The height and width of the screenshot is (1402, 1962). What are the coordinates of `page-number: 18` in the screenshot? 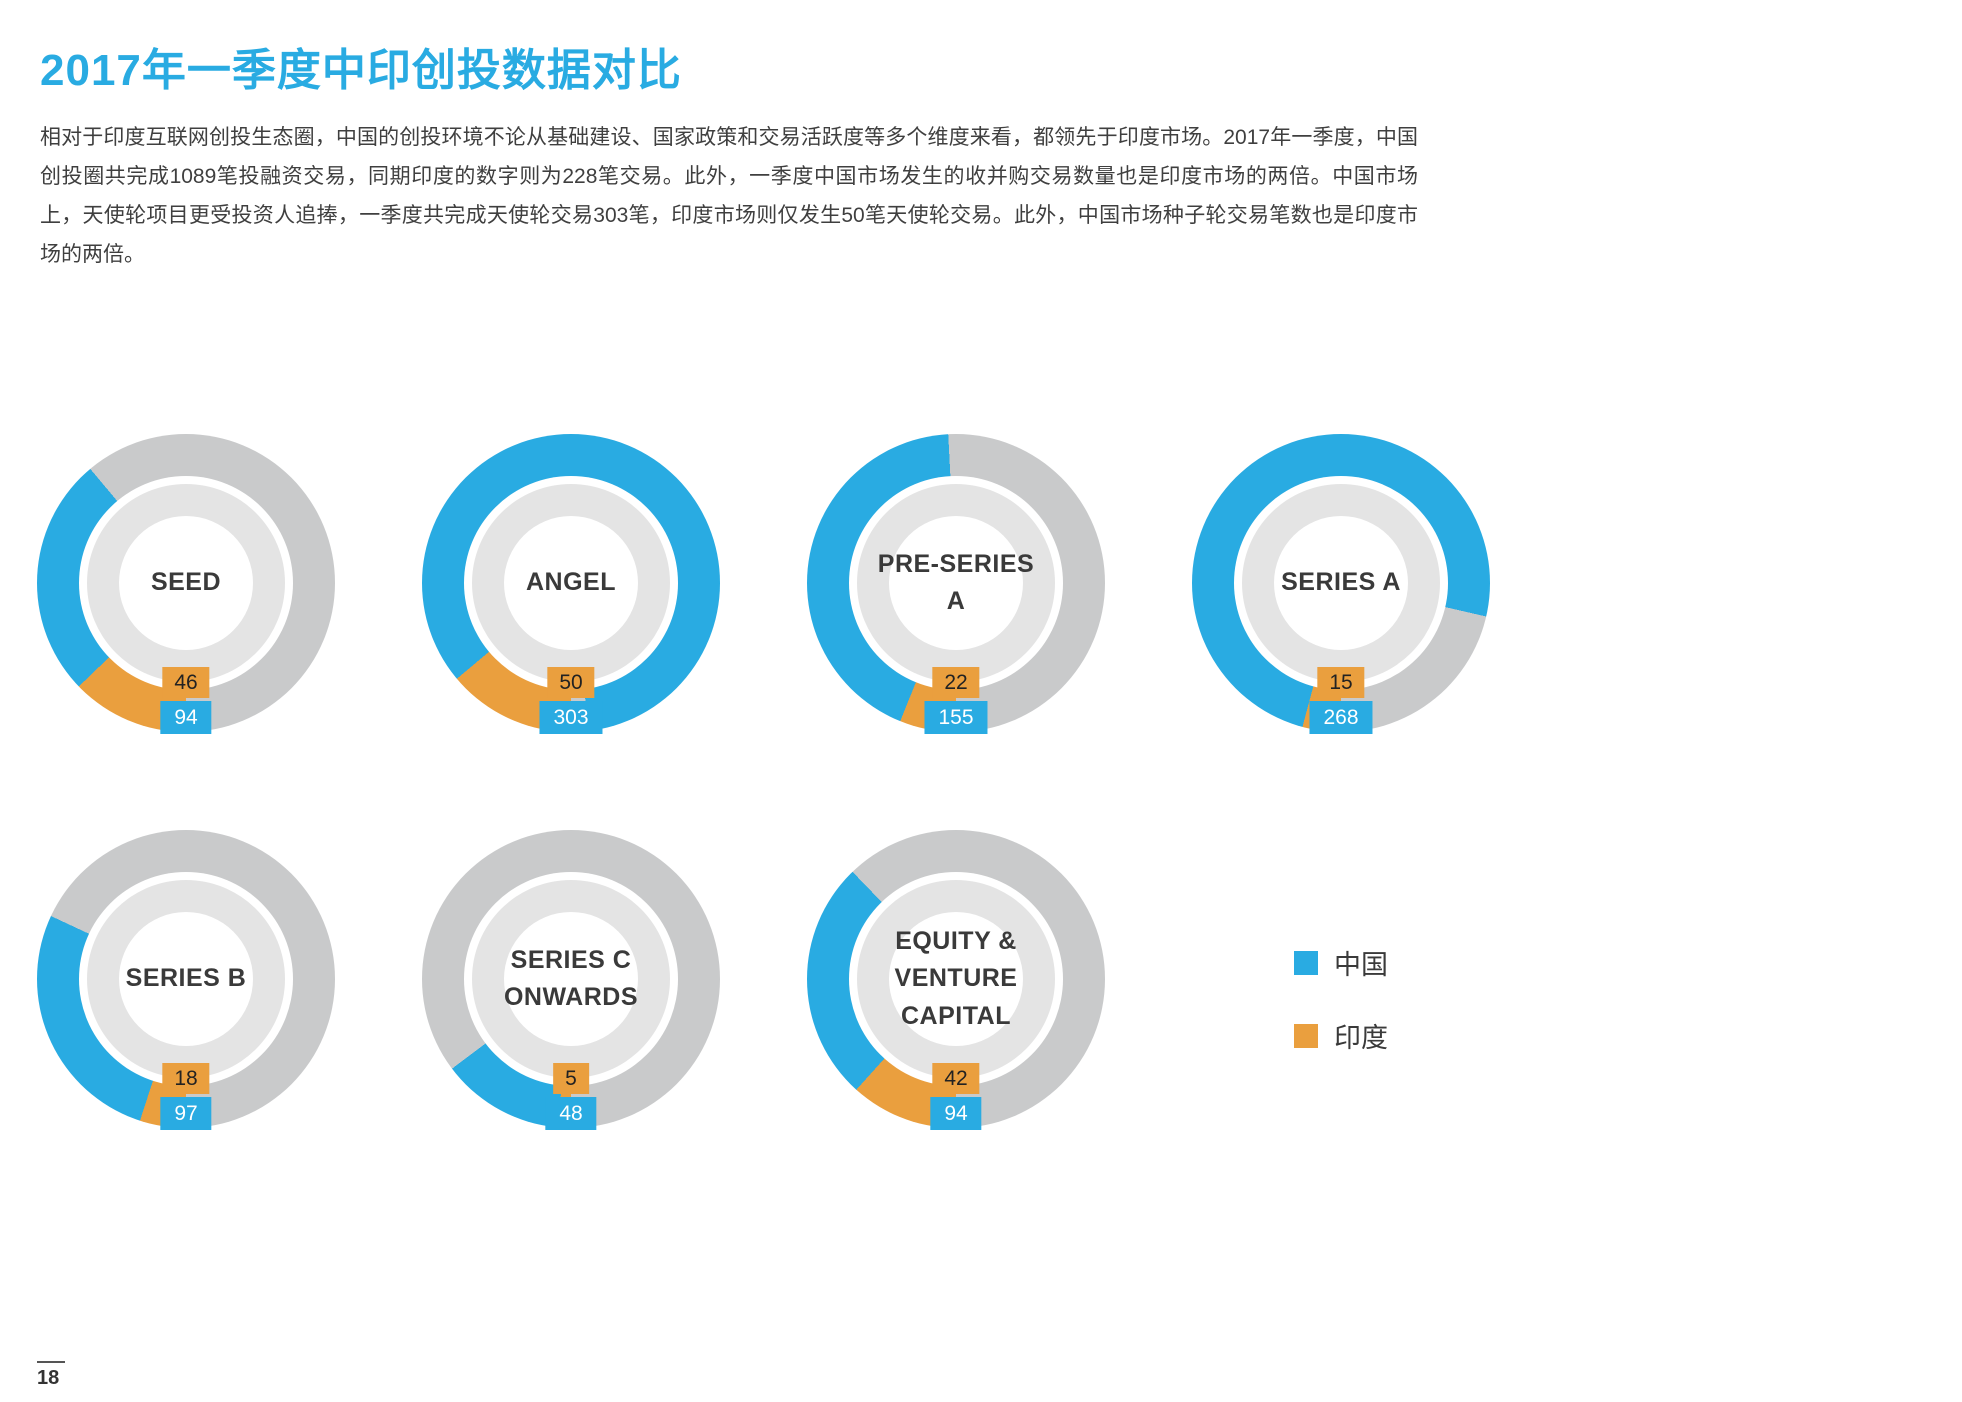 It's located at (51, 1375).